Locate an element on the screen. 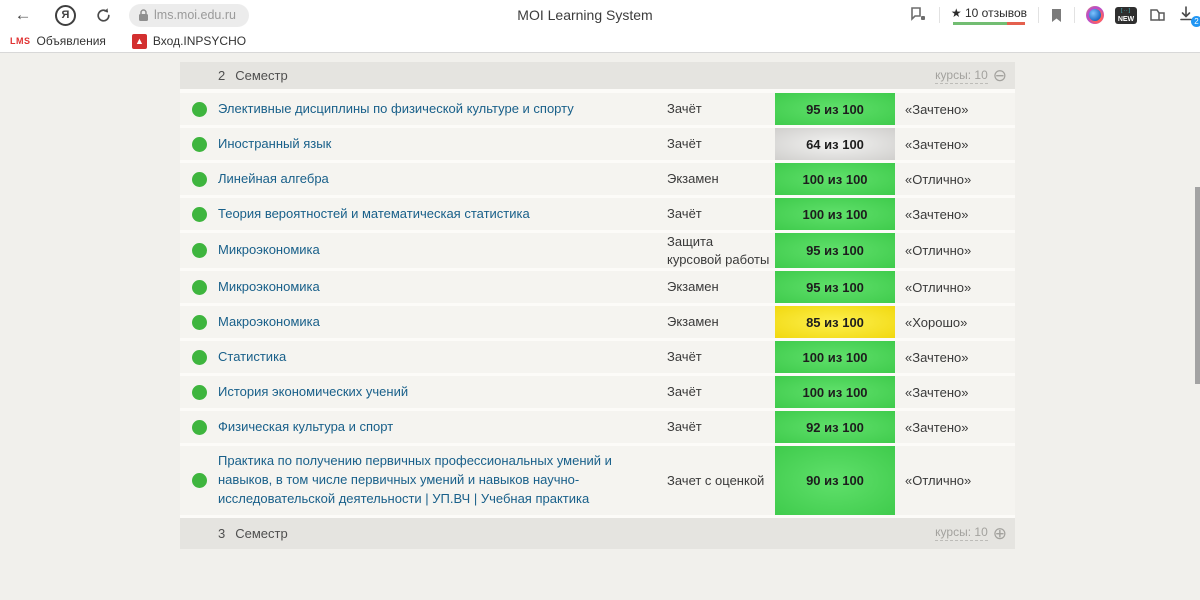 This screenshot has width=1200, height=600. semester-3-header: 3 Семестр курсы: 10 ⊕ is located at coordinates (597, 533).